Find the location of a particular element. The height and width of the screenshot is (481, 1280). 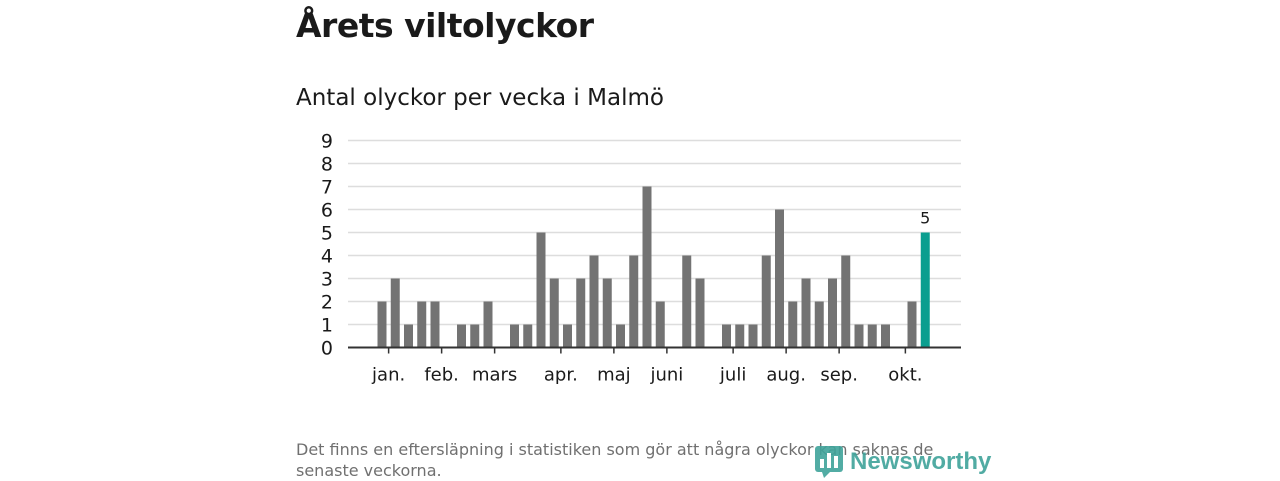

y-tick-label: 3 is located at coordinates (327, 280).